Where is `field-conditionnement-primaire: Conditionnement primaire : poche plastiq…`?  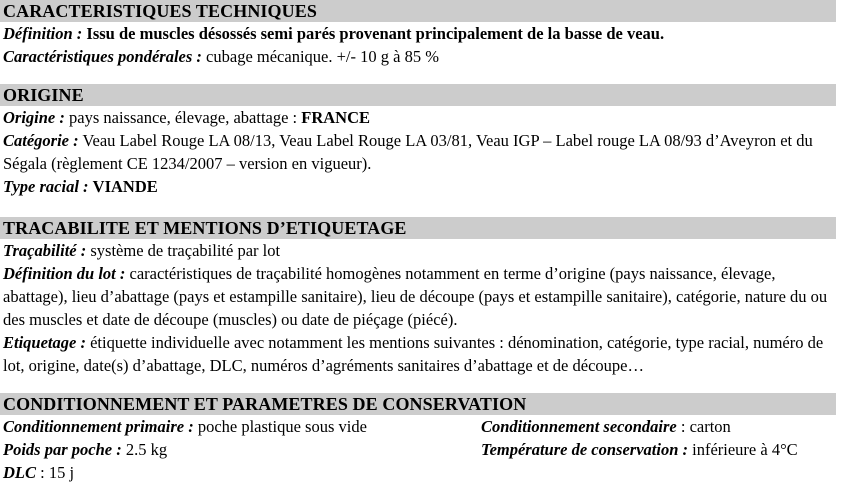 field-conditionnement-primaire: Conditionnement primaire : poche plastiq… is located at coordinates (239, 426).